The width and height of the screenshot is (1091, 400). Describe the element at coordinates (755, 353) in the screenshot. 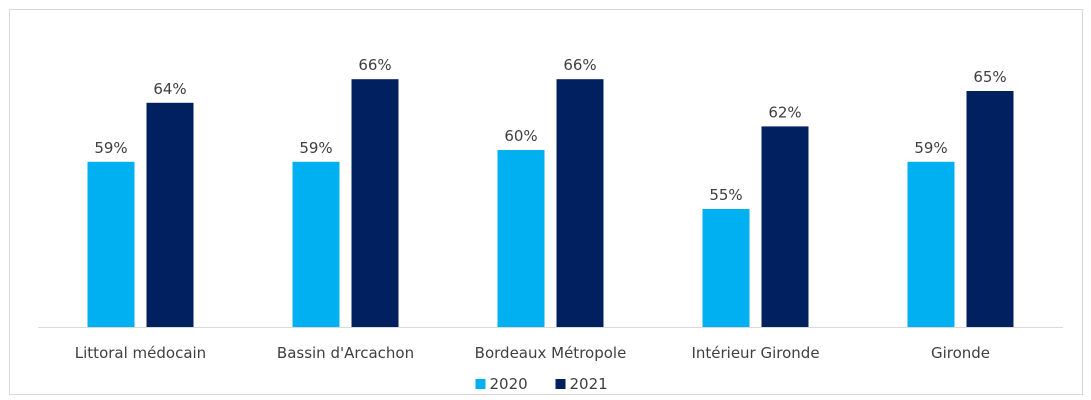

I see `category-label-4: Intérieur Gironde` at that location.